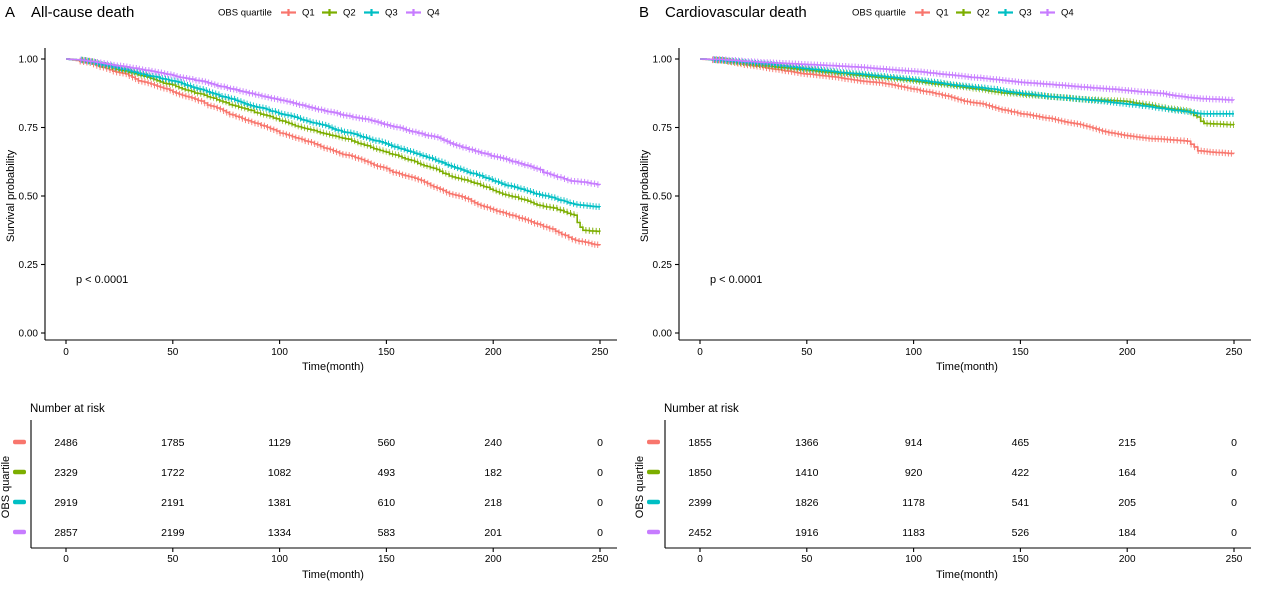 The image size is (1268, 591). Describe the element at coordinates (279, 443) in the screenshot. I see `risk-count: 1129` at that location.